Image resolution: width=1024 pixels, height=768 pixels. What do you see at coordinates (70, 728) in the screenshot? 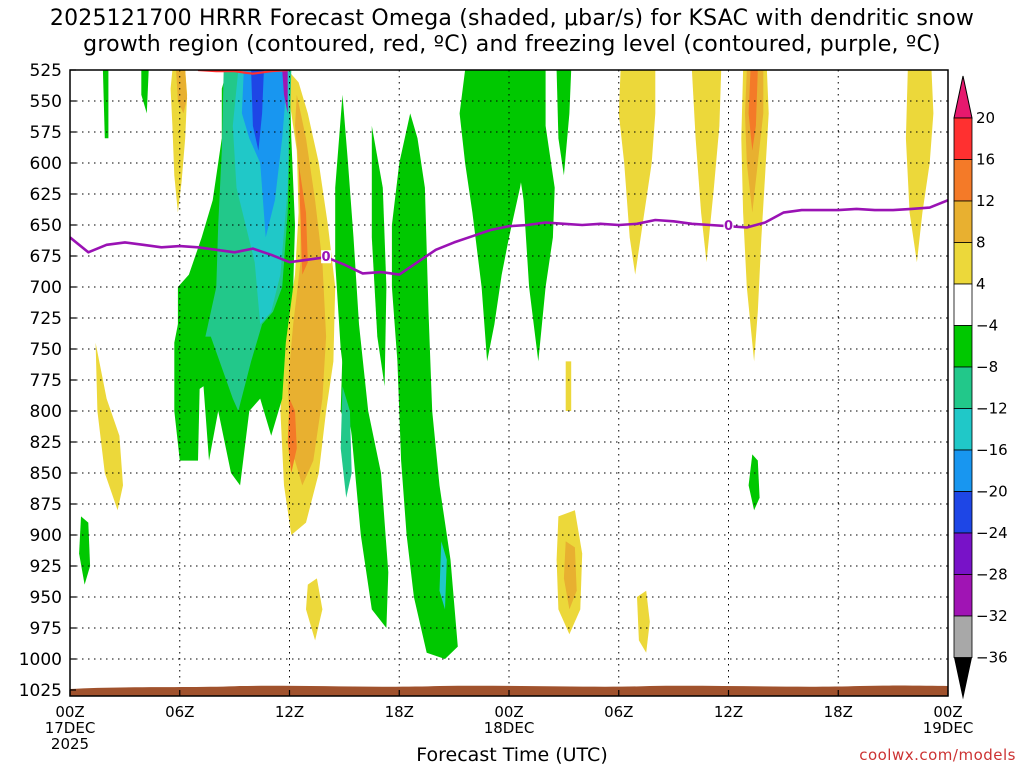
I see `x-tick-label-0-1: 17DEC` at bounding box center [70, 728].